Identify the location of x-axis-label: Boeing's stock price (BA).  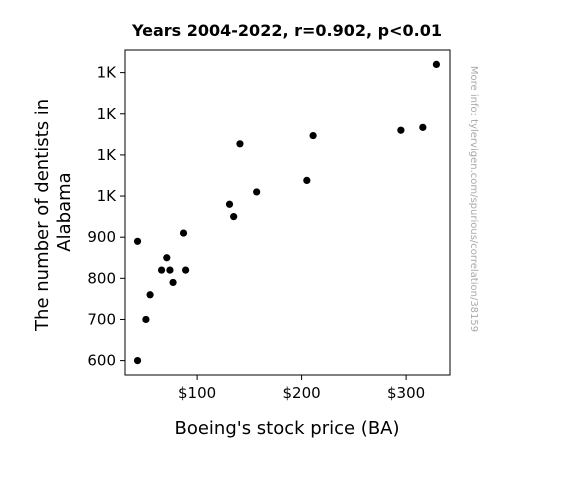
(286, 428).